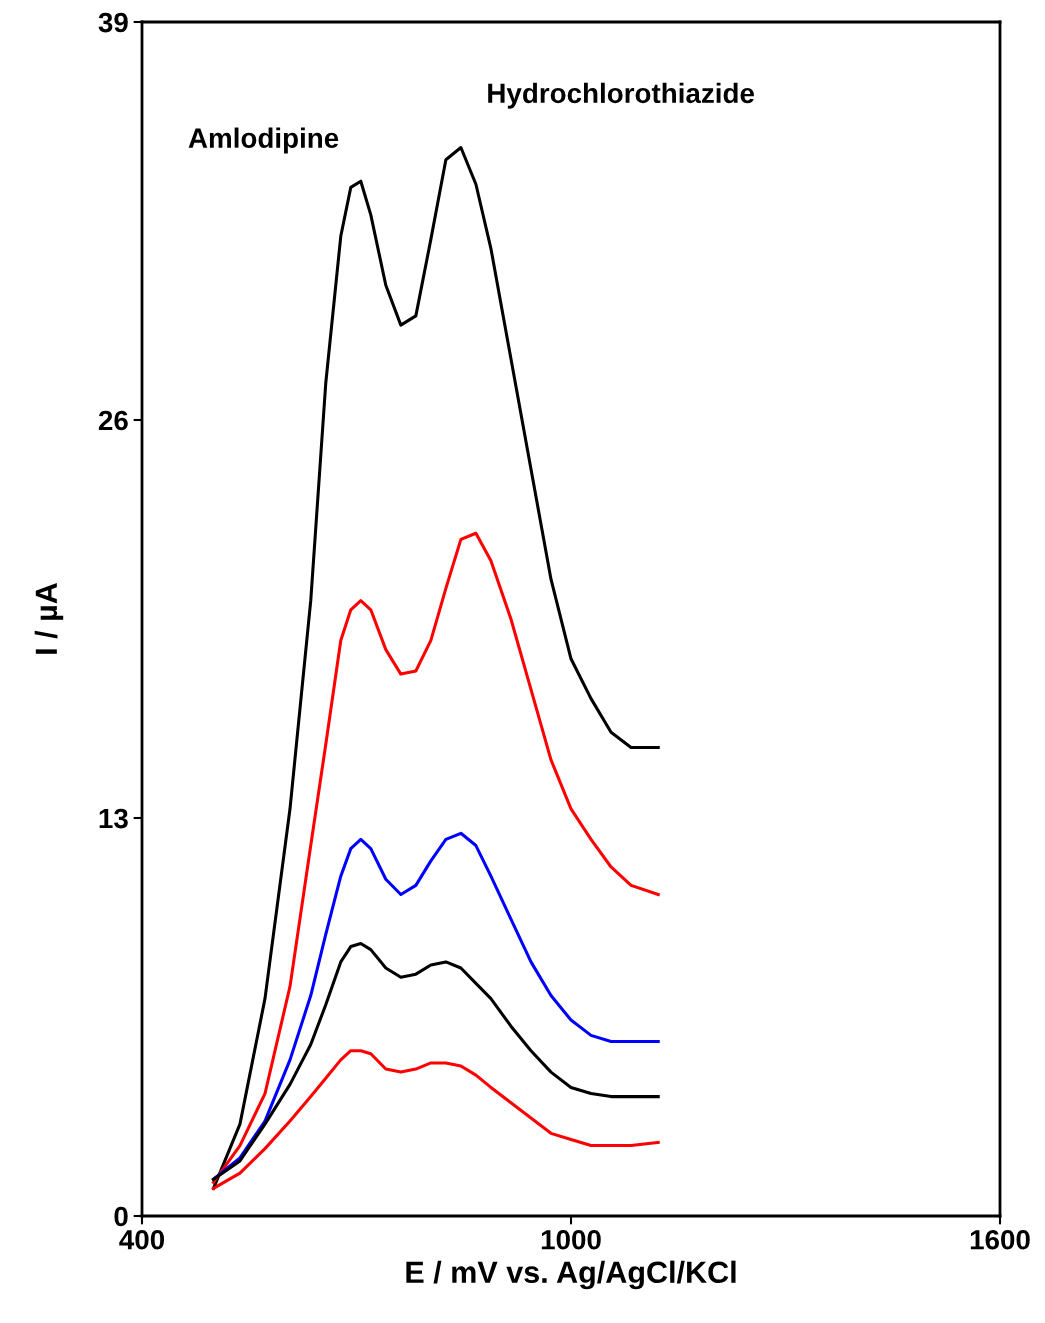 The width and height of the screenshot is (1045, 1323). I want to click on y-tick-label: 13, so click(113, 818).